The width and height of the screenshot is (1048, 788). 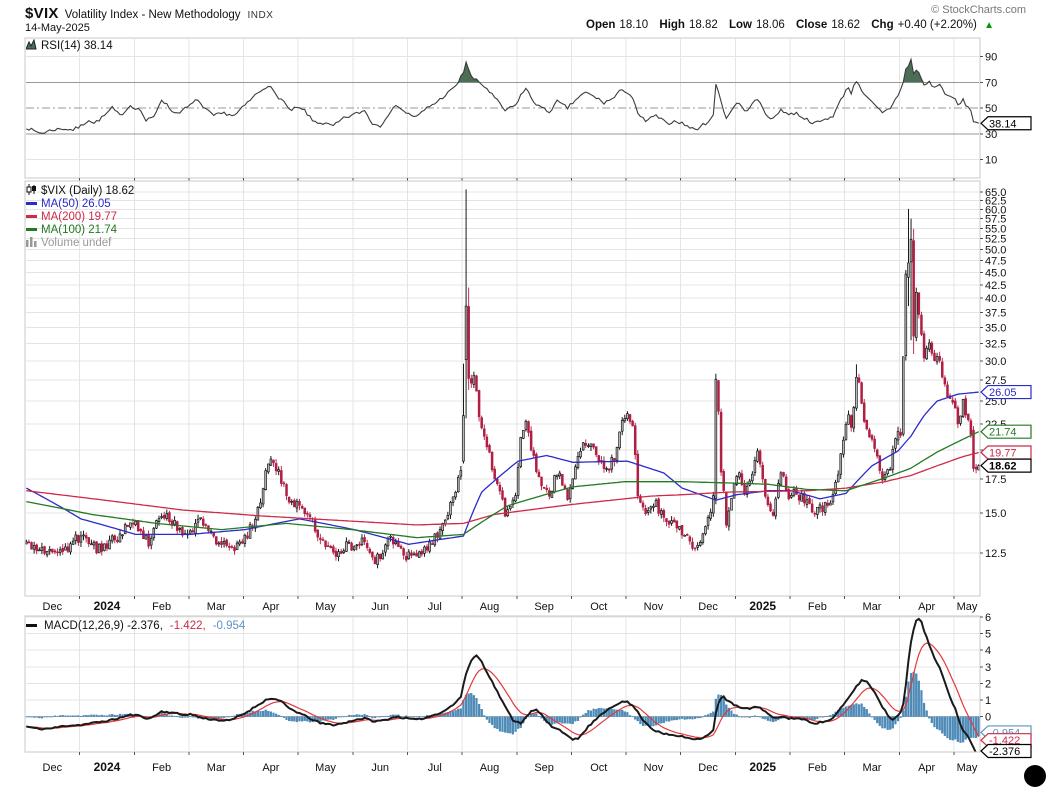 I want to click on volume-legend-label: Volume undef, so click(x=76, y=242).